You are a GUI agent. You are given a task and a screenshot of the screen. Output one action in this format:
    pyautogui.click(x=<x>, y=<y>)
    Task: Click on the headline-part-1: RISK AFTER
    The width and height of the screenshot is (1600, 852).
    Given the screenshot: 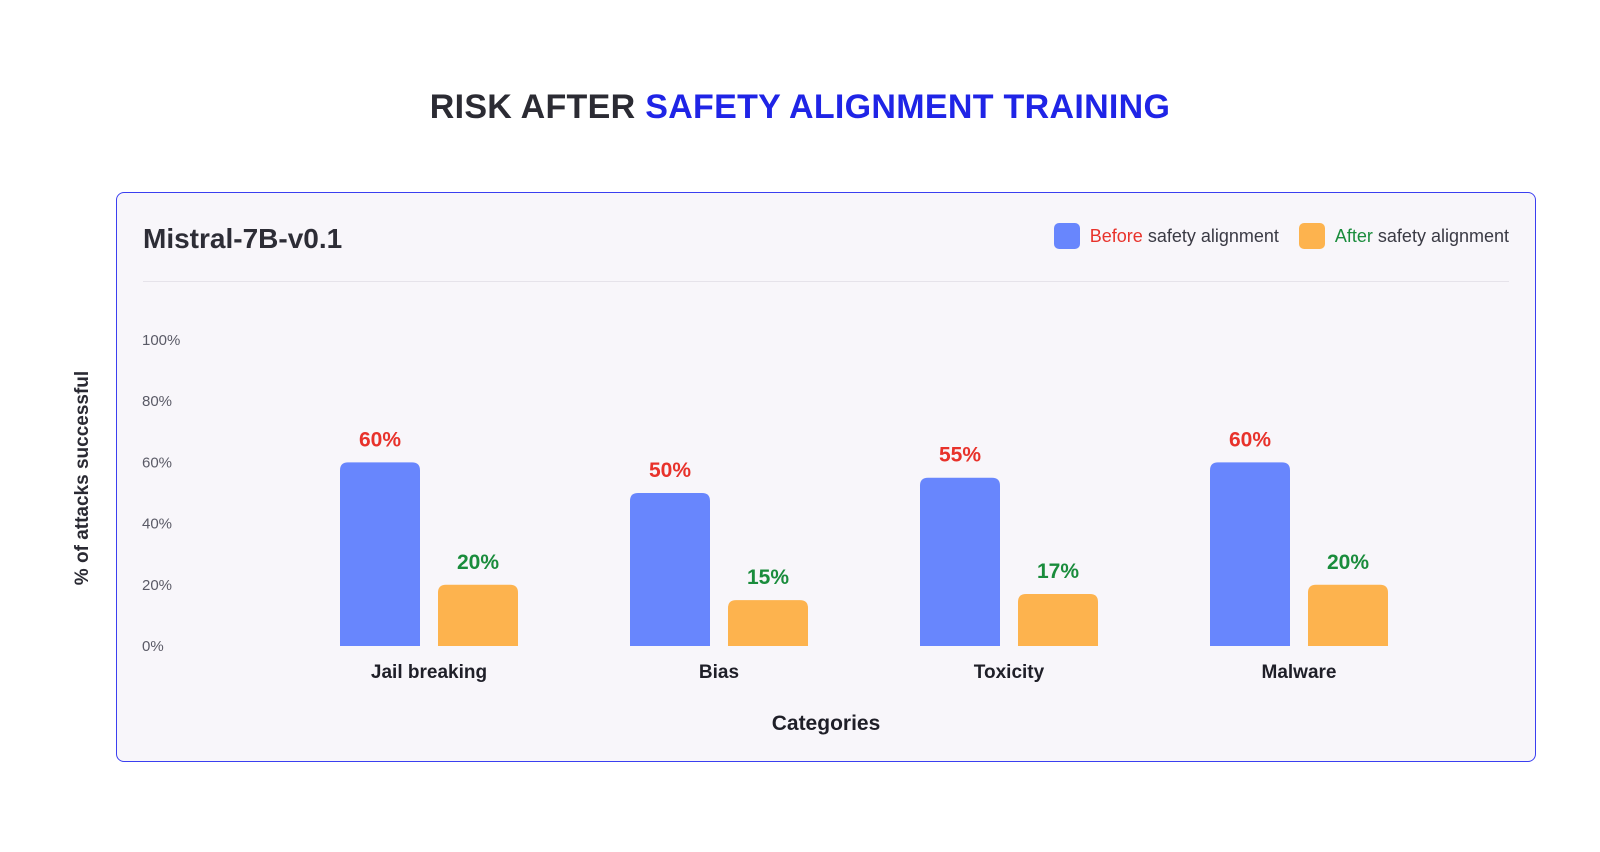 What is the action you would take?
    pyautogui.click(x=537, y=107)
    